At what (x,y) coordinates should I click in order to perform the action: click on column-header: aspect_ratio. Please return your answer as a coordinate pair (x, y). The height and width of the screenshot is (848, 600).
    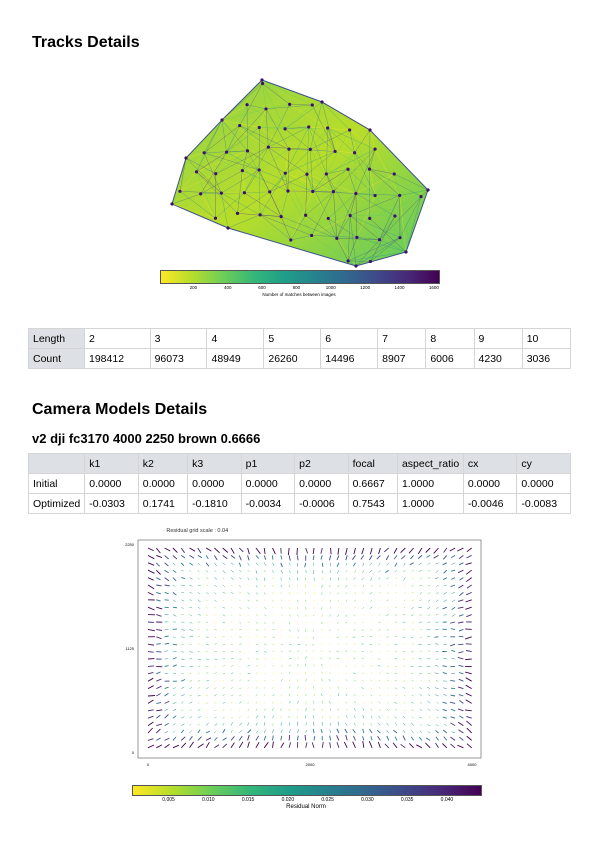
    Looking at the image, I should click on (430, 463).